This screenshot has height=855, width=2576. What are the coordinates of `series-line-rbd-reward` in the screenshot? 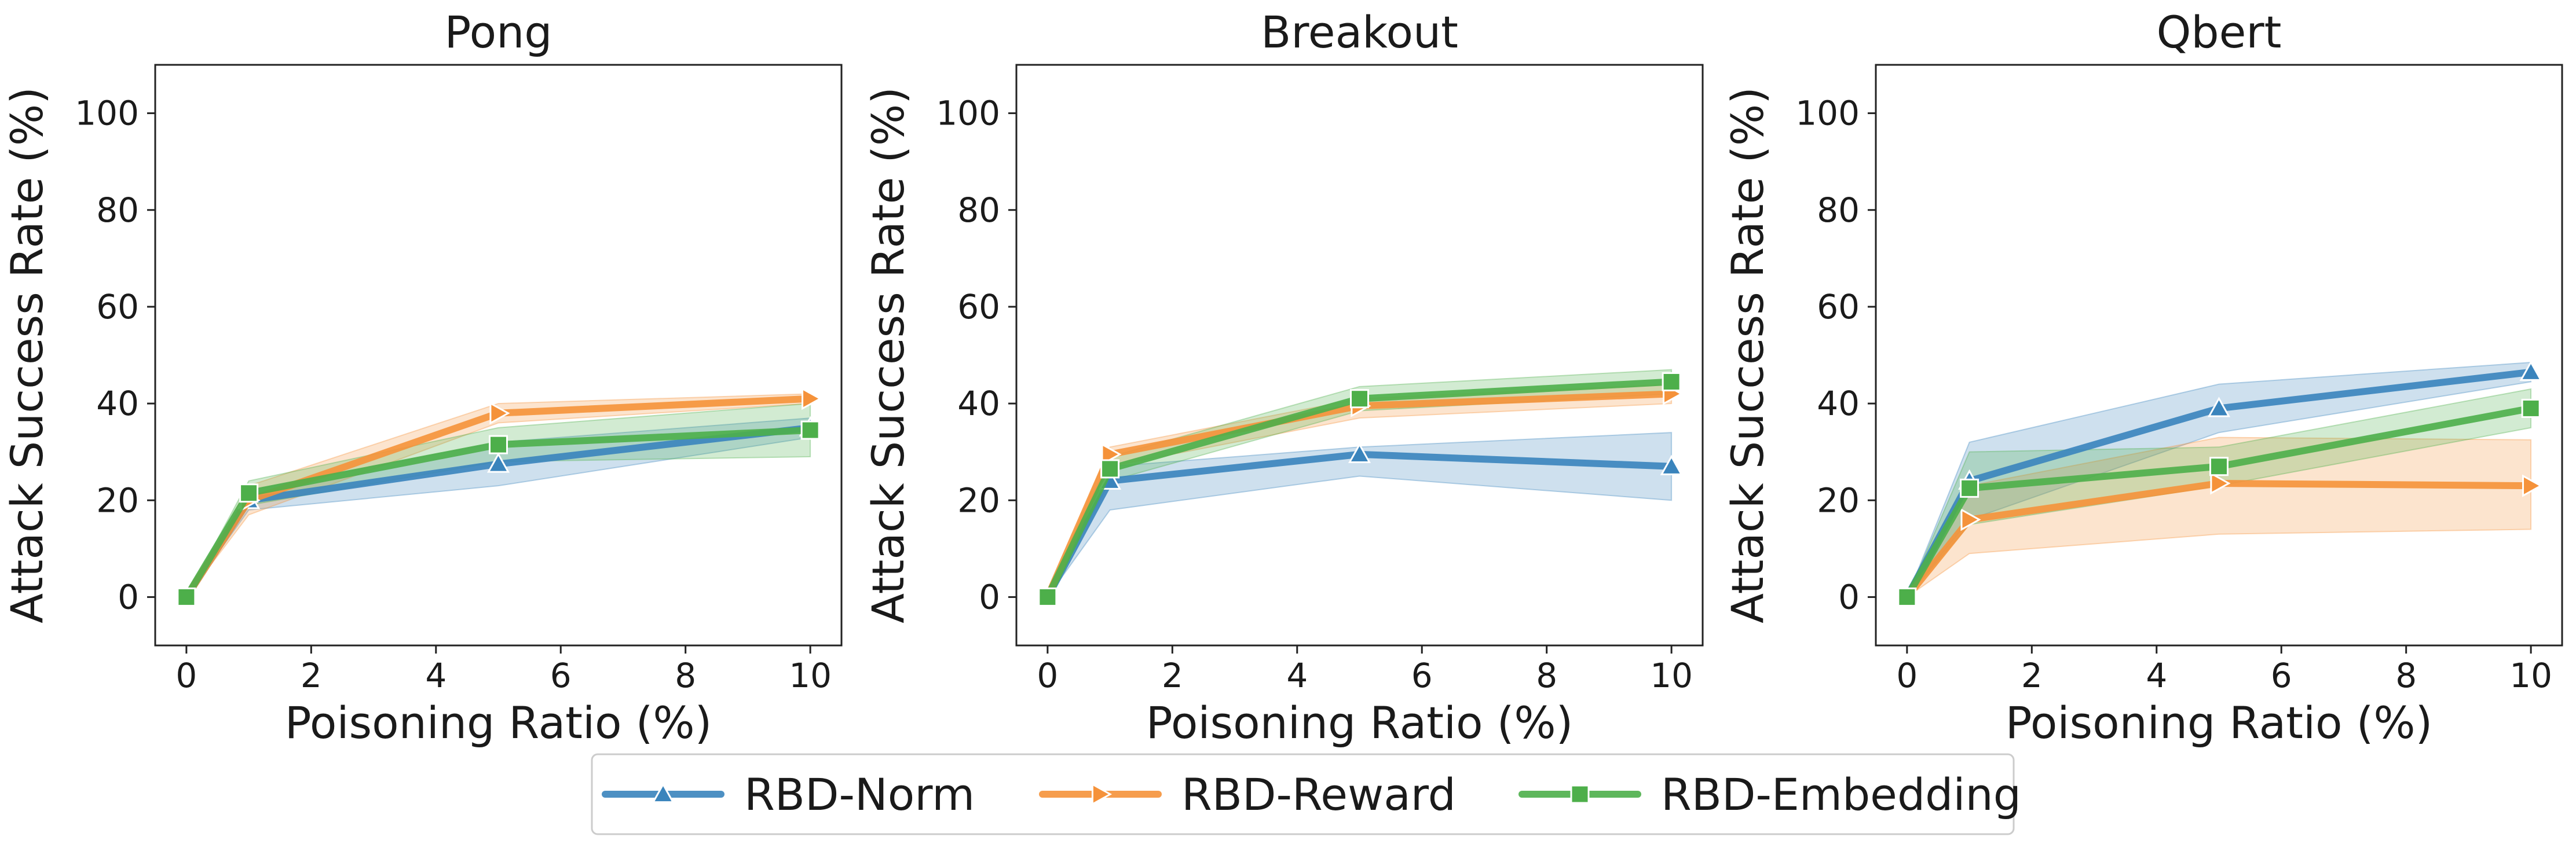 It's located at (2219, 540).